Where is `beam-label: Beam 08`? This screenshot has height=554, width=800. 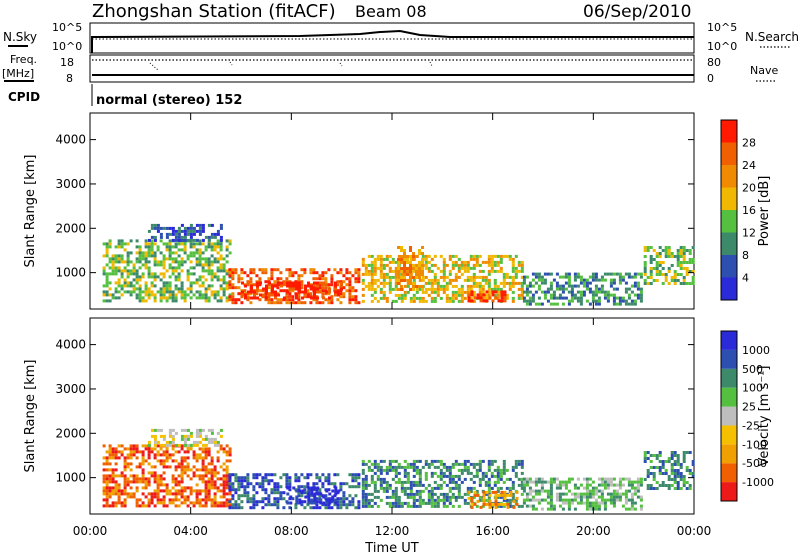
beam-label: Beam 08 is located at coordinates (391, 11).